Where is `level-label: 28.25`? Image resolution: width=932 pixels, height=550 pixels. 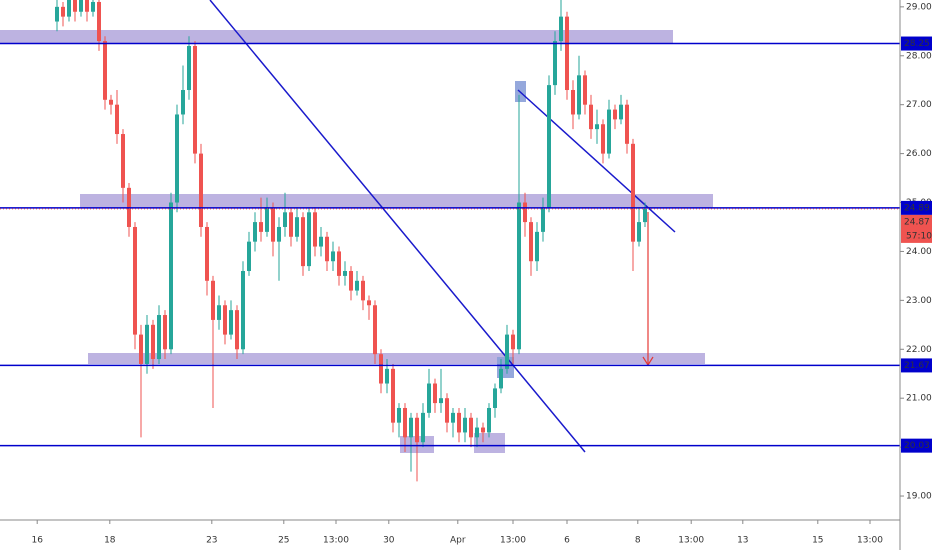 level-label: 28.25 is located at coordinates (917, 44).